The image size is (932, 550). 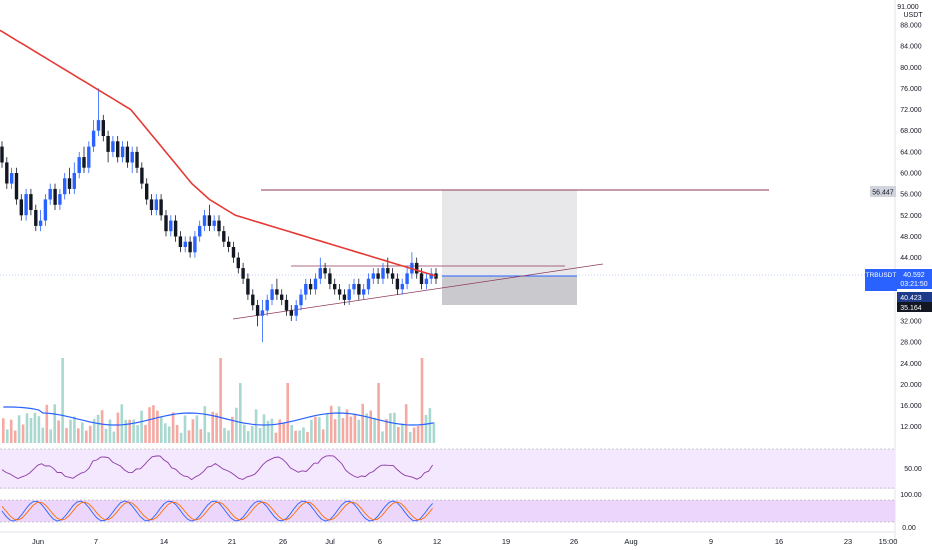 What do you see at coordinates (888, 541) in the screenshot?
I see `time-tick-label: 15:00` at bounding box center [888, 541].